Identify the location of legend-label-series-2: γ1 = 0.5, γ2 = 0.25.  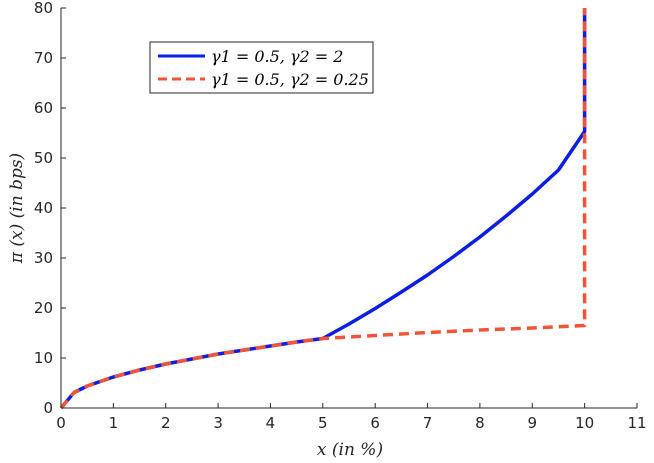
(290, 79).